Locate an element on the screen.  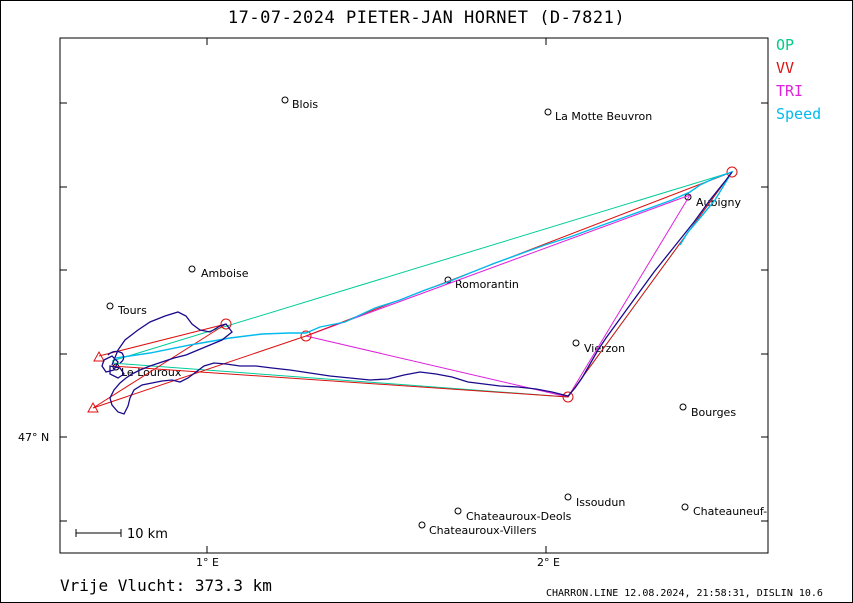
place-issoudun: Issoudun is located at coordinates (600, 502).